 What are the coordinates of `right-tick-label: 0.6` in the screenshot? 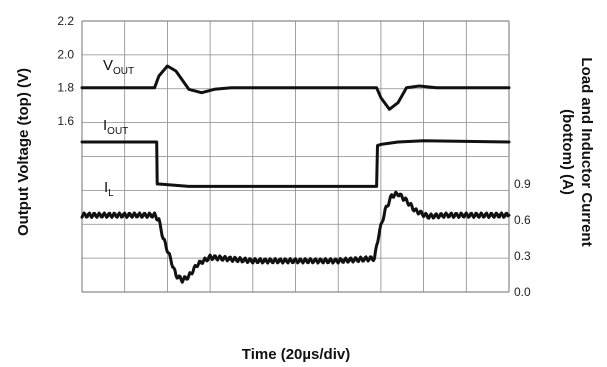 It's located at (522, 220).